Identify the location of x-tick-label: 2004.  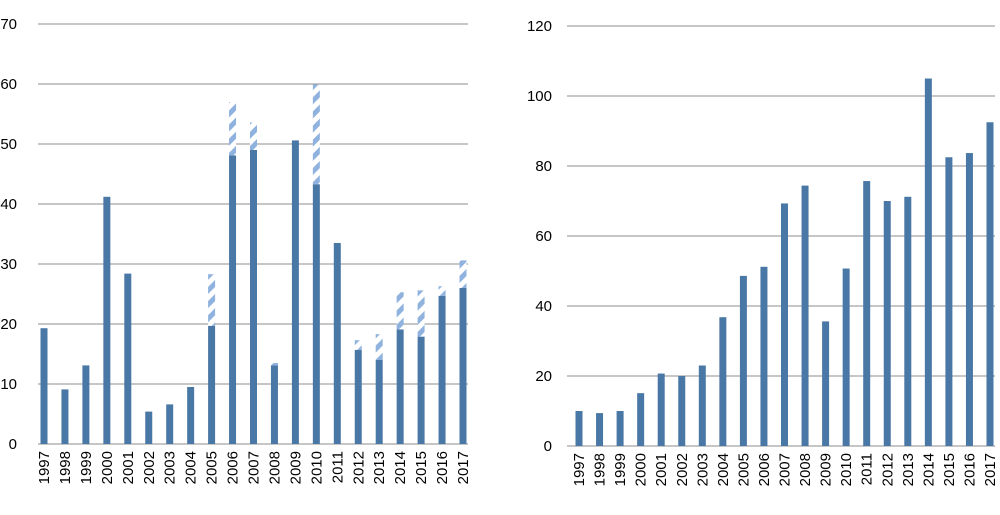
(191, 467).